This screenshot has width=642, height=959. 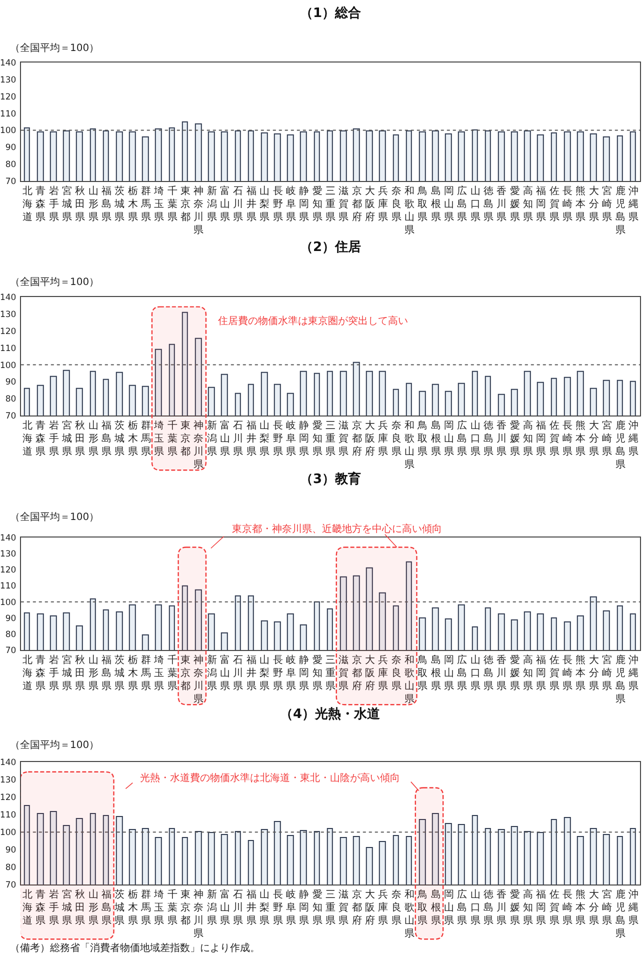 What do you see at coordinates (313, 321) in the screenshot?
I see `band-label: 住居費の物価水準は東京圏が突出して高い` at bounding box center [313, 321].